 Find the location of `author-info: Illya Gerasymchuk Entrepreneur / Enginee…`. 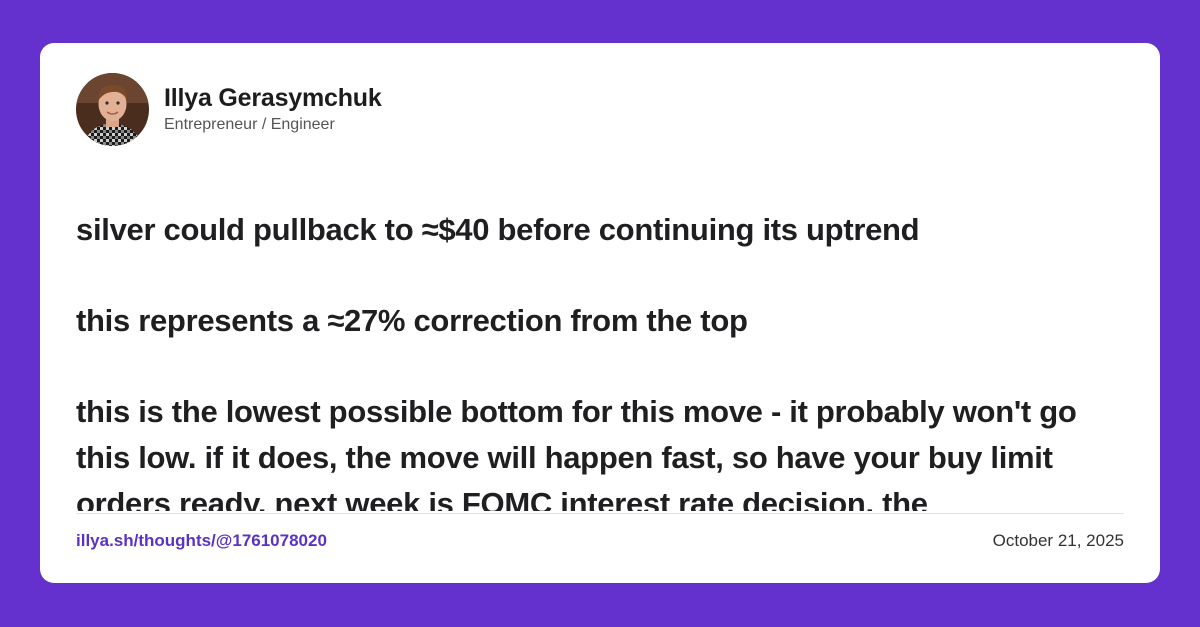

author-info: Illya Gerasymchuk Entrepreneur / Enginee… is located at coordinates (273, 109).